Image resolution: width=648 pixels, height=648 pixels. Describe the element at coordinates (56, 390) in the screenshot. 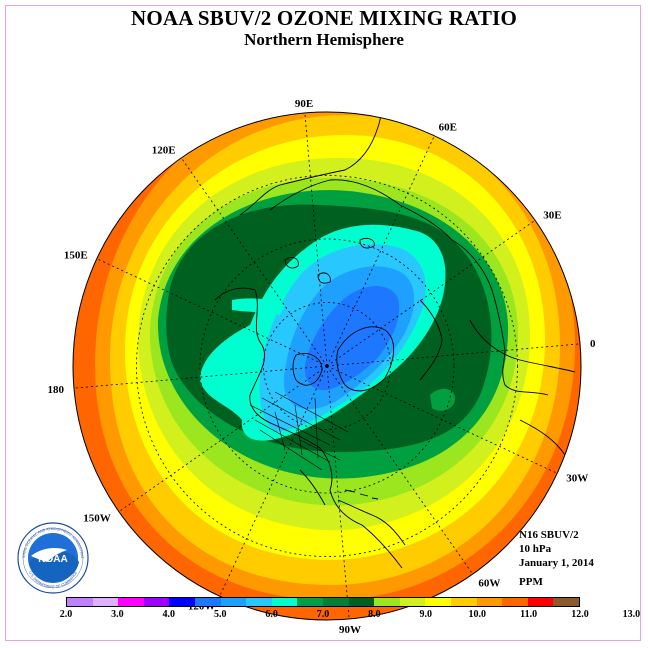

I see `longitude-label: 180` at that location.